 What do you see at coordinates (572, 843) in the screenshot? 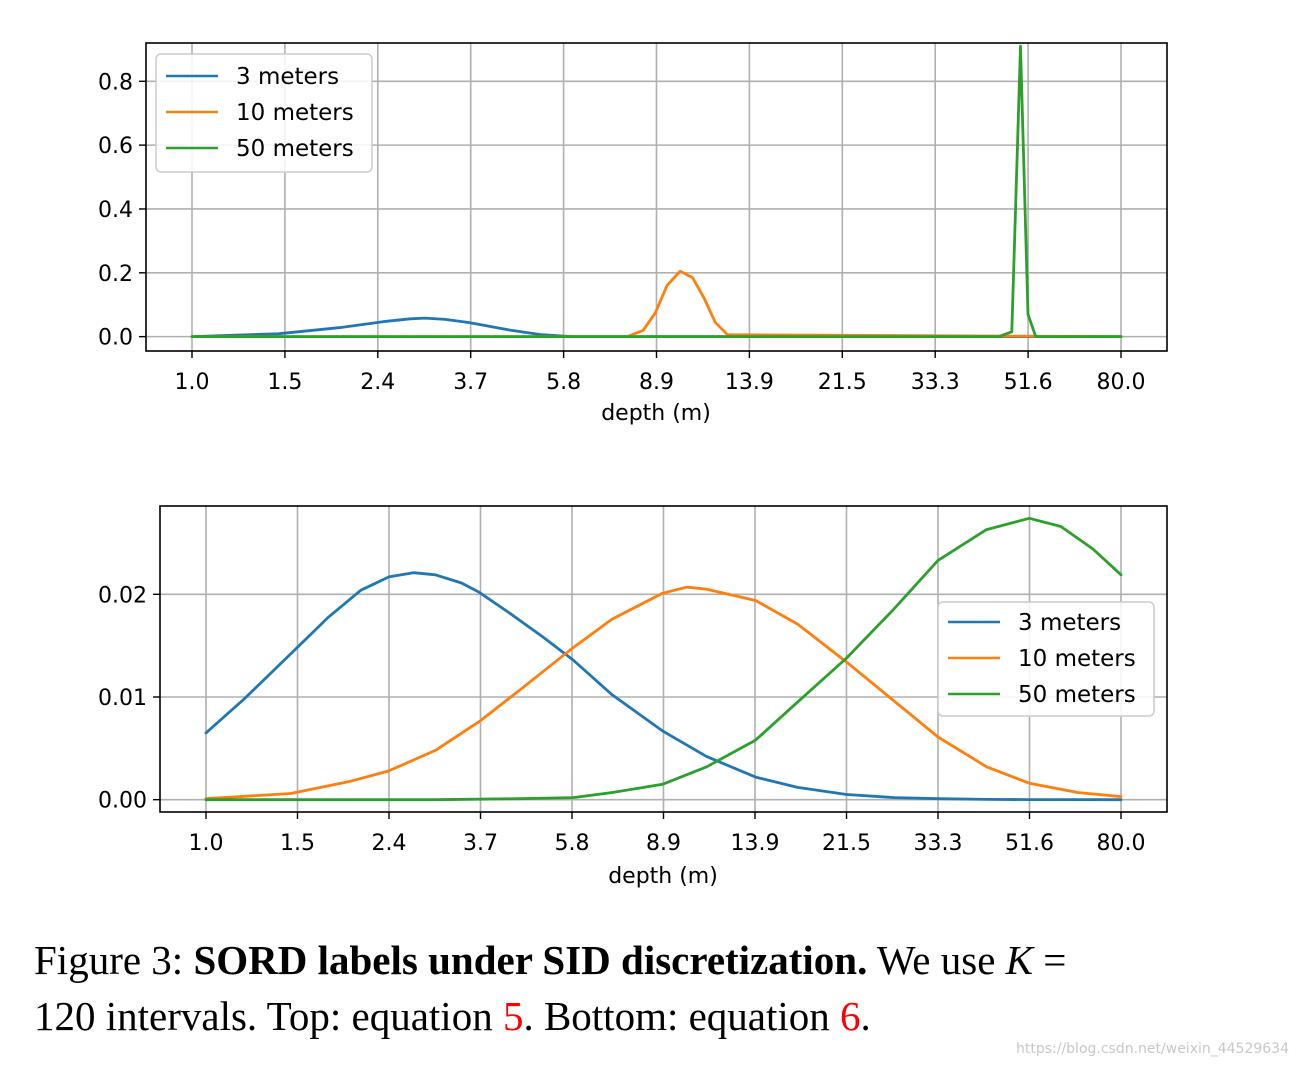
I see `bottom-x-tick-label: 5.8` at bounding box center [572, 843].